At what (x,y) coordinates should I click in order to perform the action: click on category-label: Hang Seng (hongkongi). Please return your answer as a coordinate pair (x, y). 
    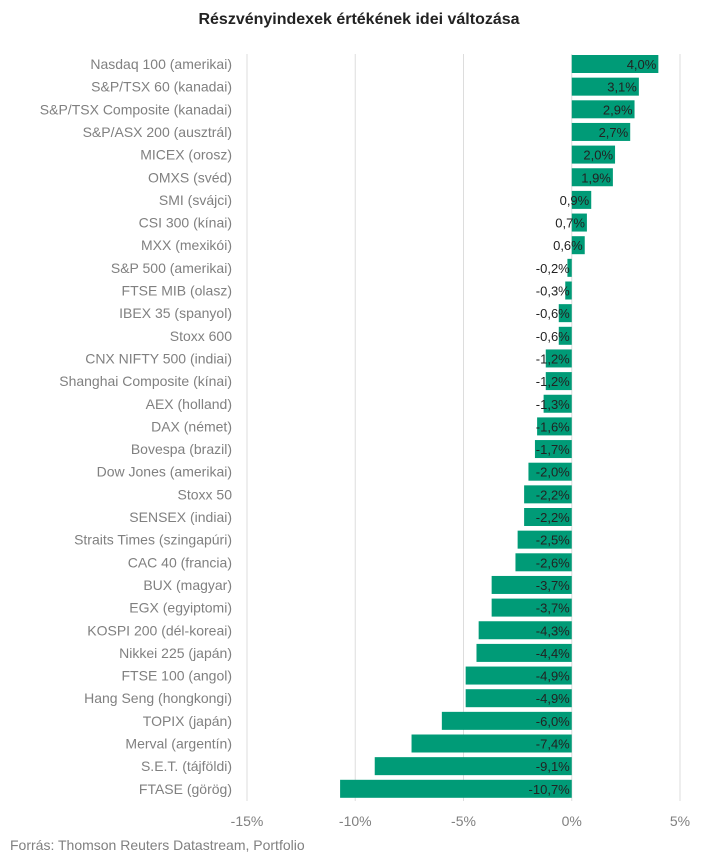
    Looking at the image, I should click on (158, 698).